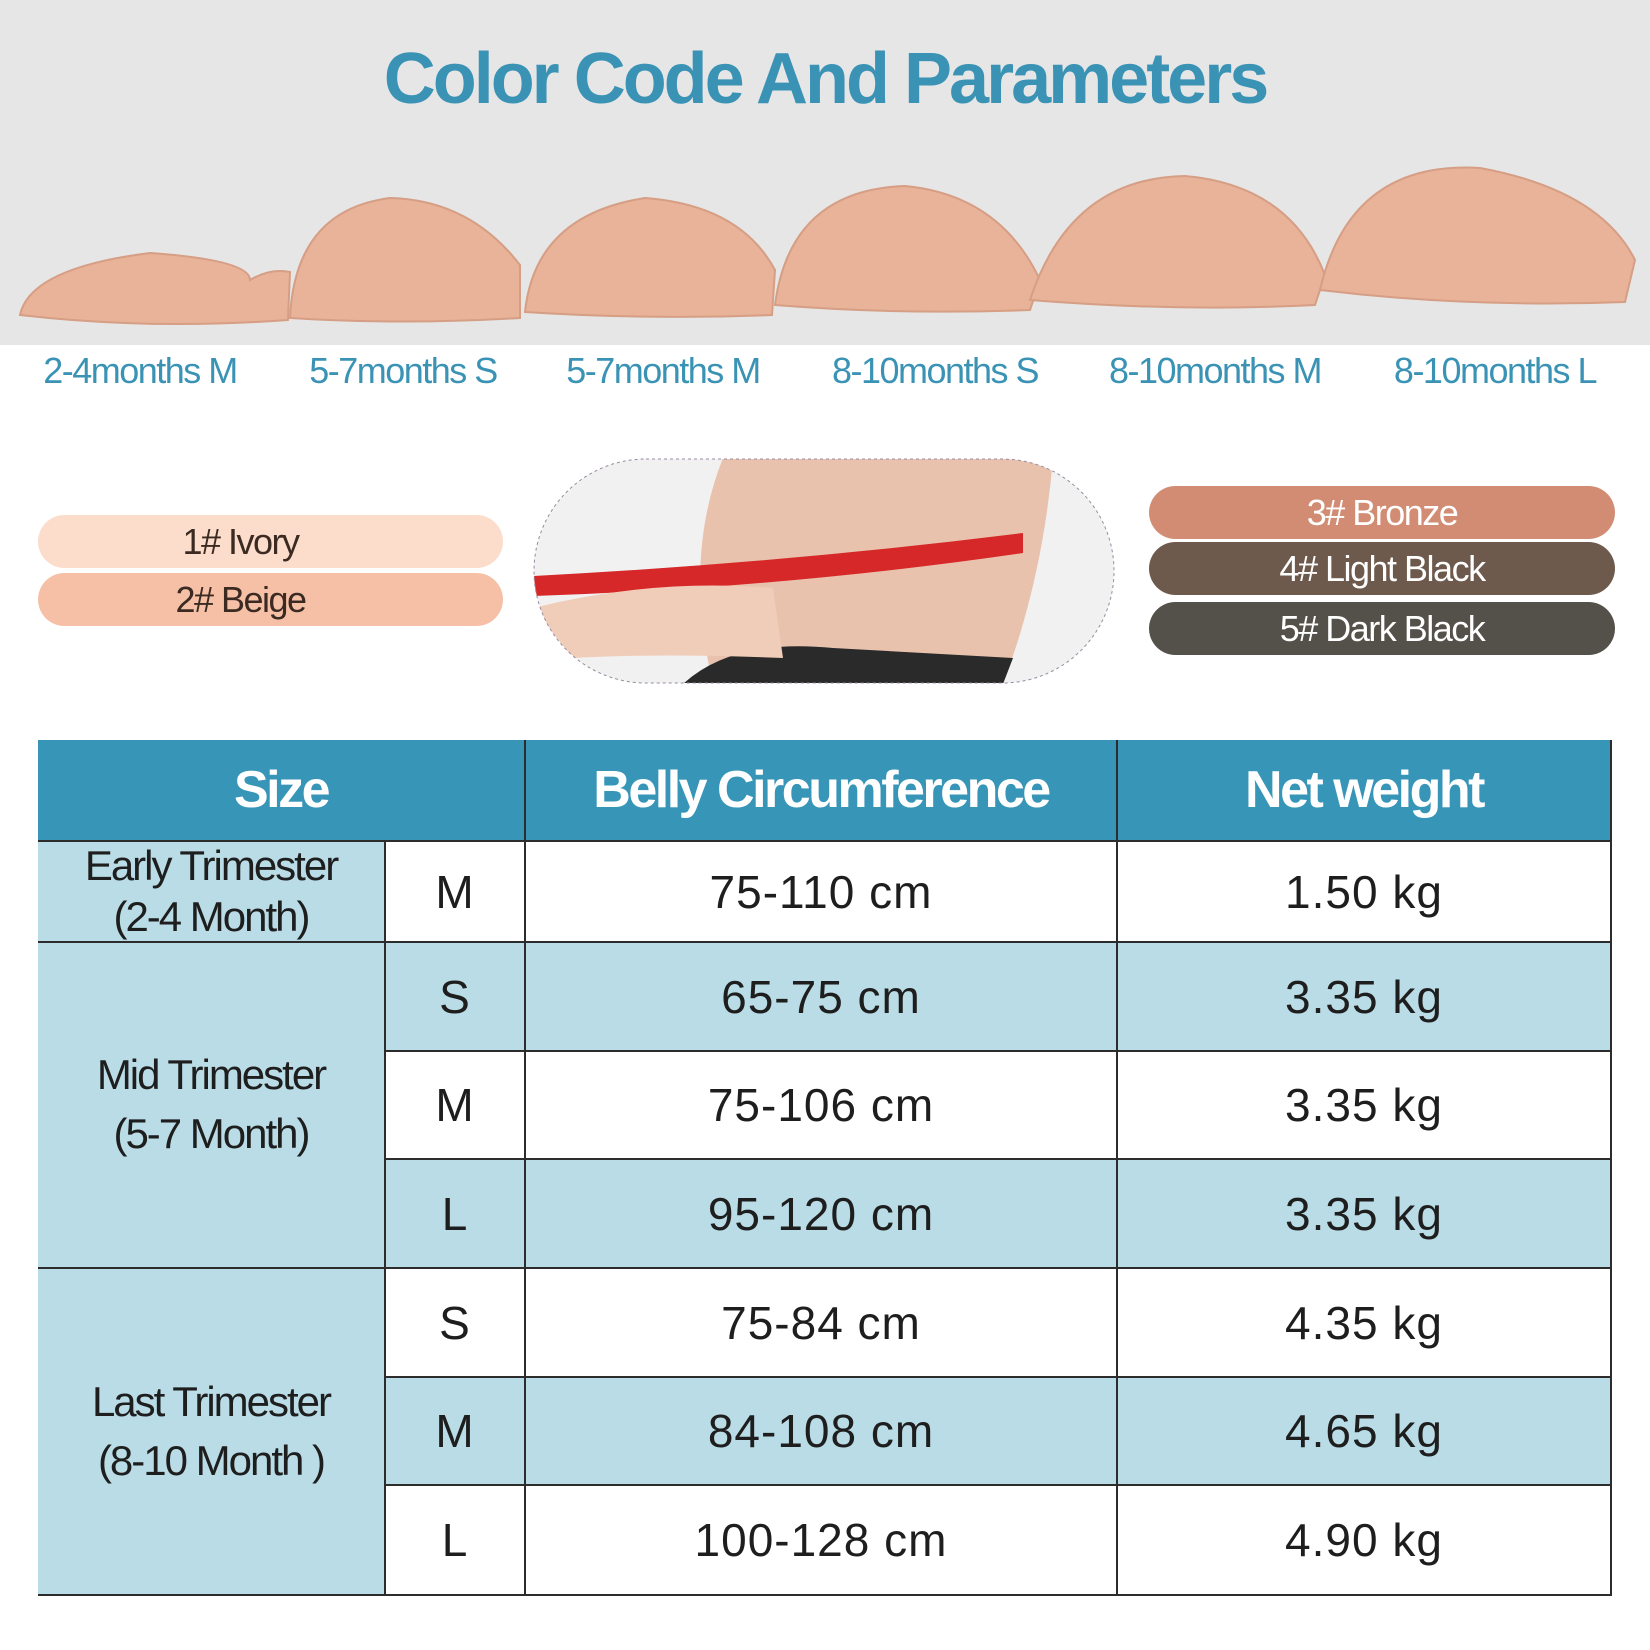 Image resolution: width=1650 pixels, height=1650 pixels. Describe the element at coordinates (1382, 512) in the screenshot. I see `color-pill: 3# Bronze` at that location.